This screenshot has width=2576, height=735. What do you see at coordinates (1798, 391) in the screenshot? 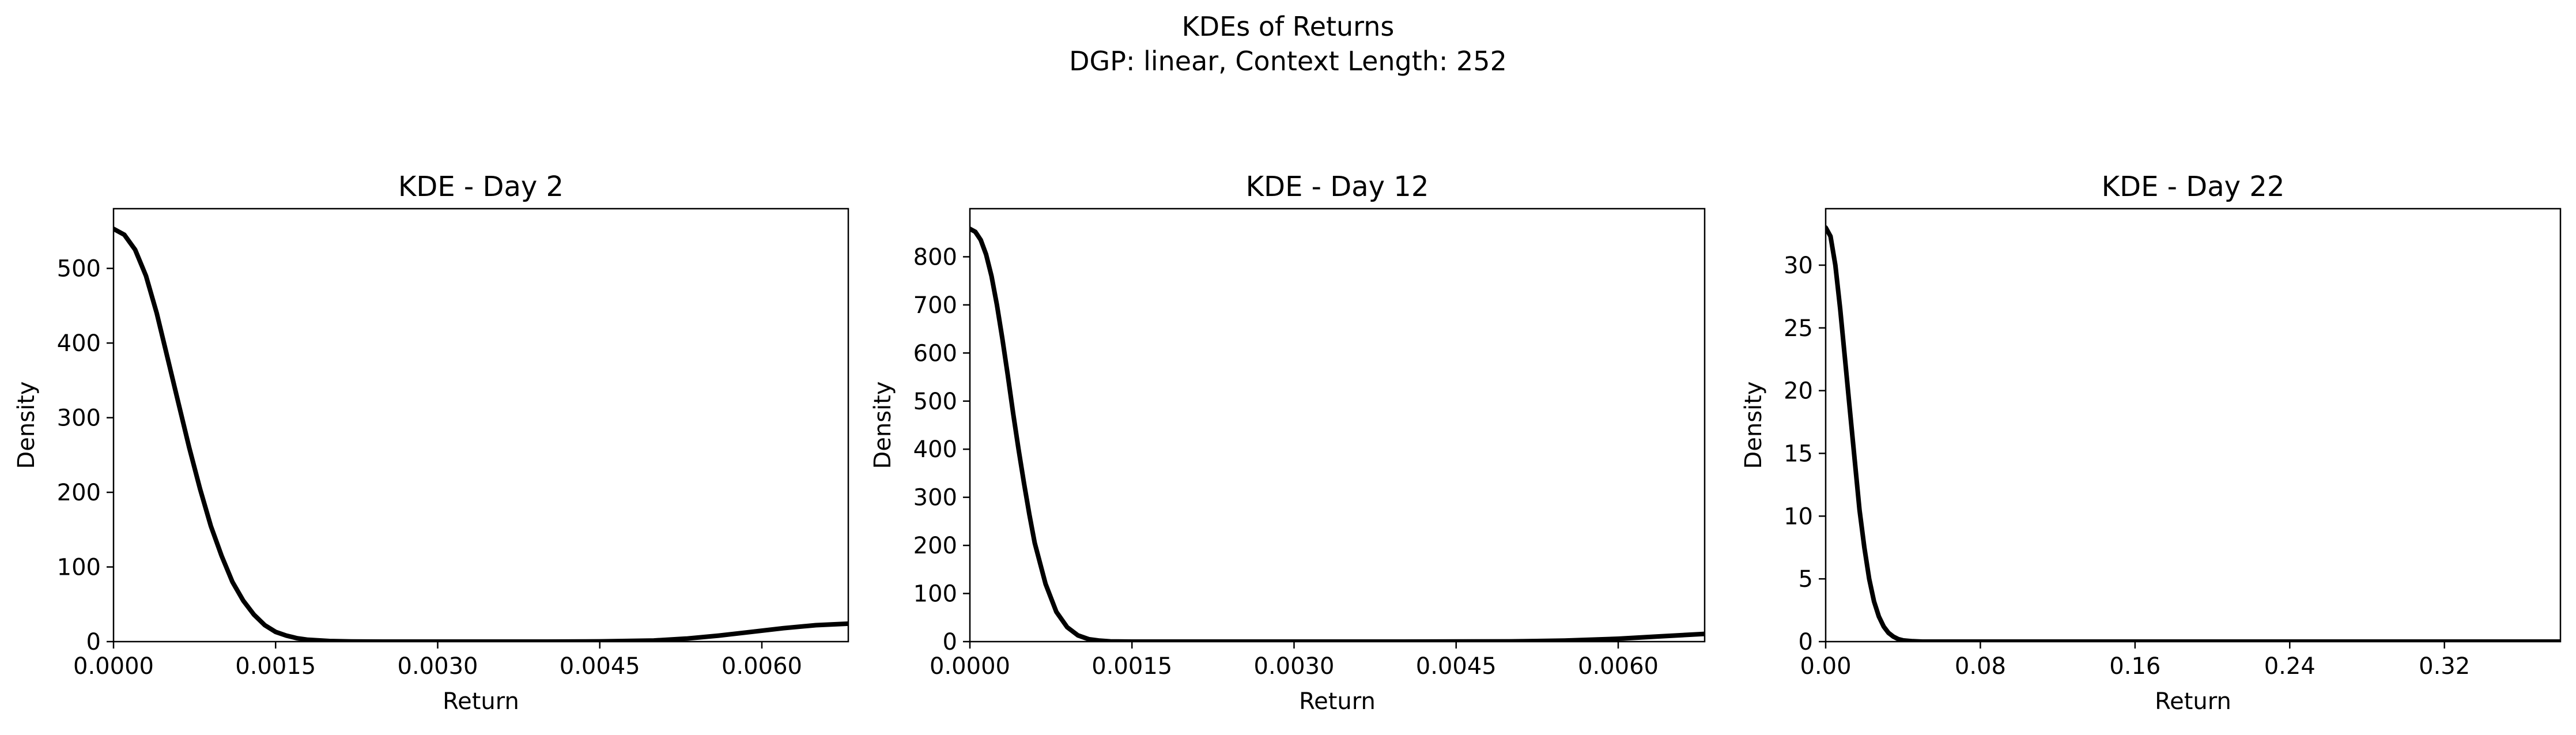
I see `y-tick-label: 20` at bounding box center [1798, 391].